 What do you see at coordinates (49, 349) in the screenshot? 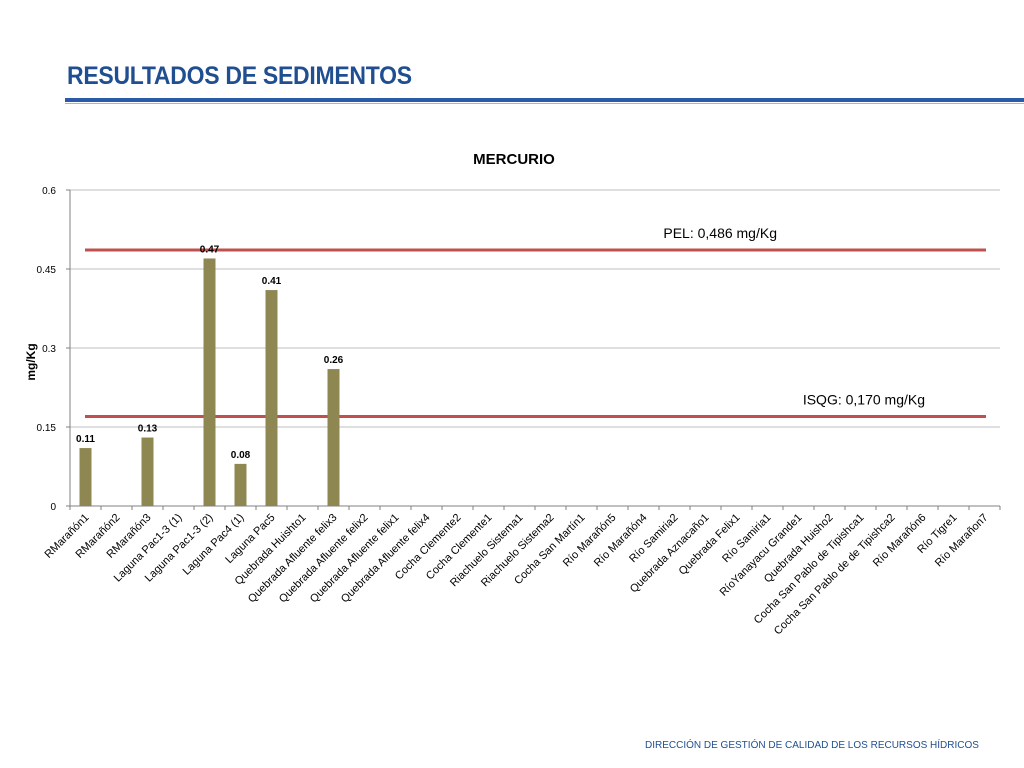
I see `y-tick-label: 0.3` at bounding box center [49, 349].